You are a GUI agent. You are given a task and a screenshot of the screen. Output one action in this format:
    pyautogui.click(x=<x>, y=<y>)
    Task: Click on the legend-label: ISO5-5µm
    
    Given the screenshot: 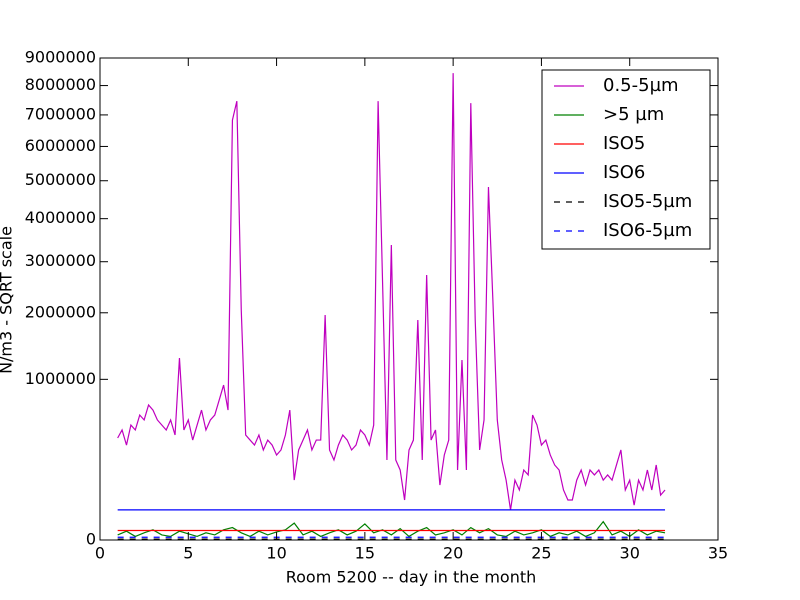 What is the action you would take?
    pyautogui.click(x=647, y=201)
    